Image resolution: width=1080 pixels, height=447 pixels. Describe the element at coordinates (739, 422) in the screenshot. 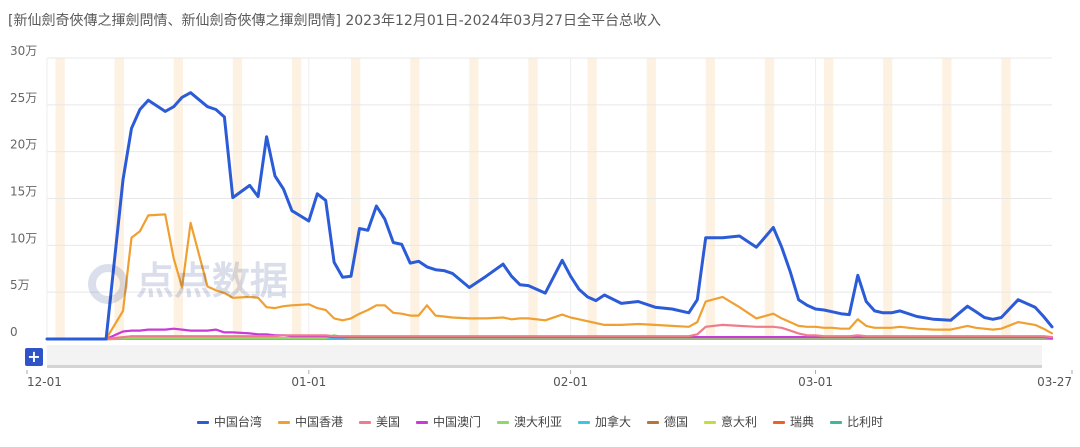

I see `legend-label: 意大利` at that location.